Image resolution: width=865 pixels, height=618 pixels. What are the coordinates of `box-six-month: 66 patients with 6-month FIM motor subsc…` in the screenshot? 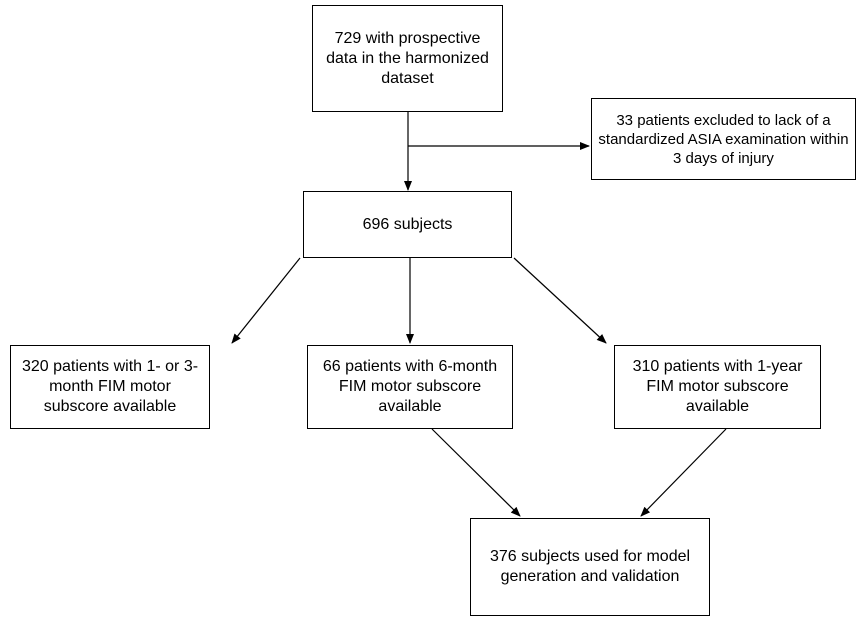 It's located at (410, 387).